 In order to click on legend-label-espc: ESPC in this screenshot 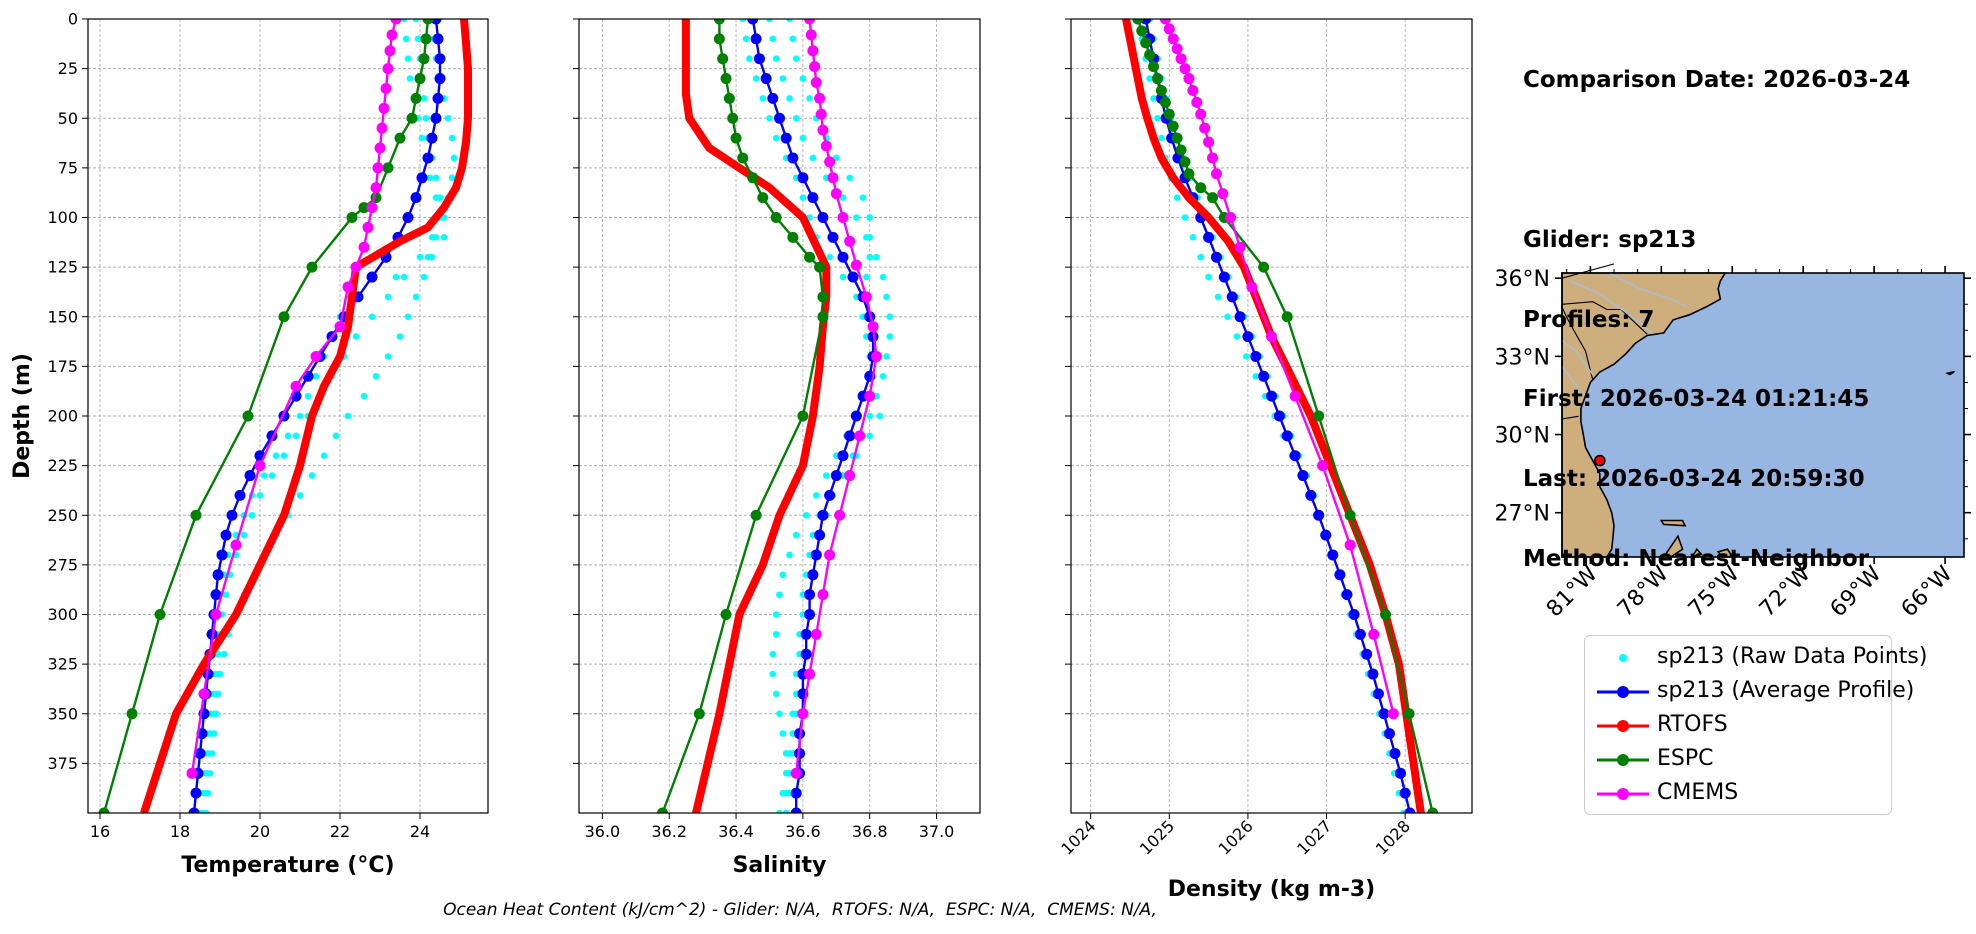, I will do `click(1685, 758)`.